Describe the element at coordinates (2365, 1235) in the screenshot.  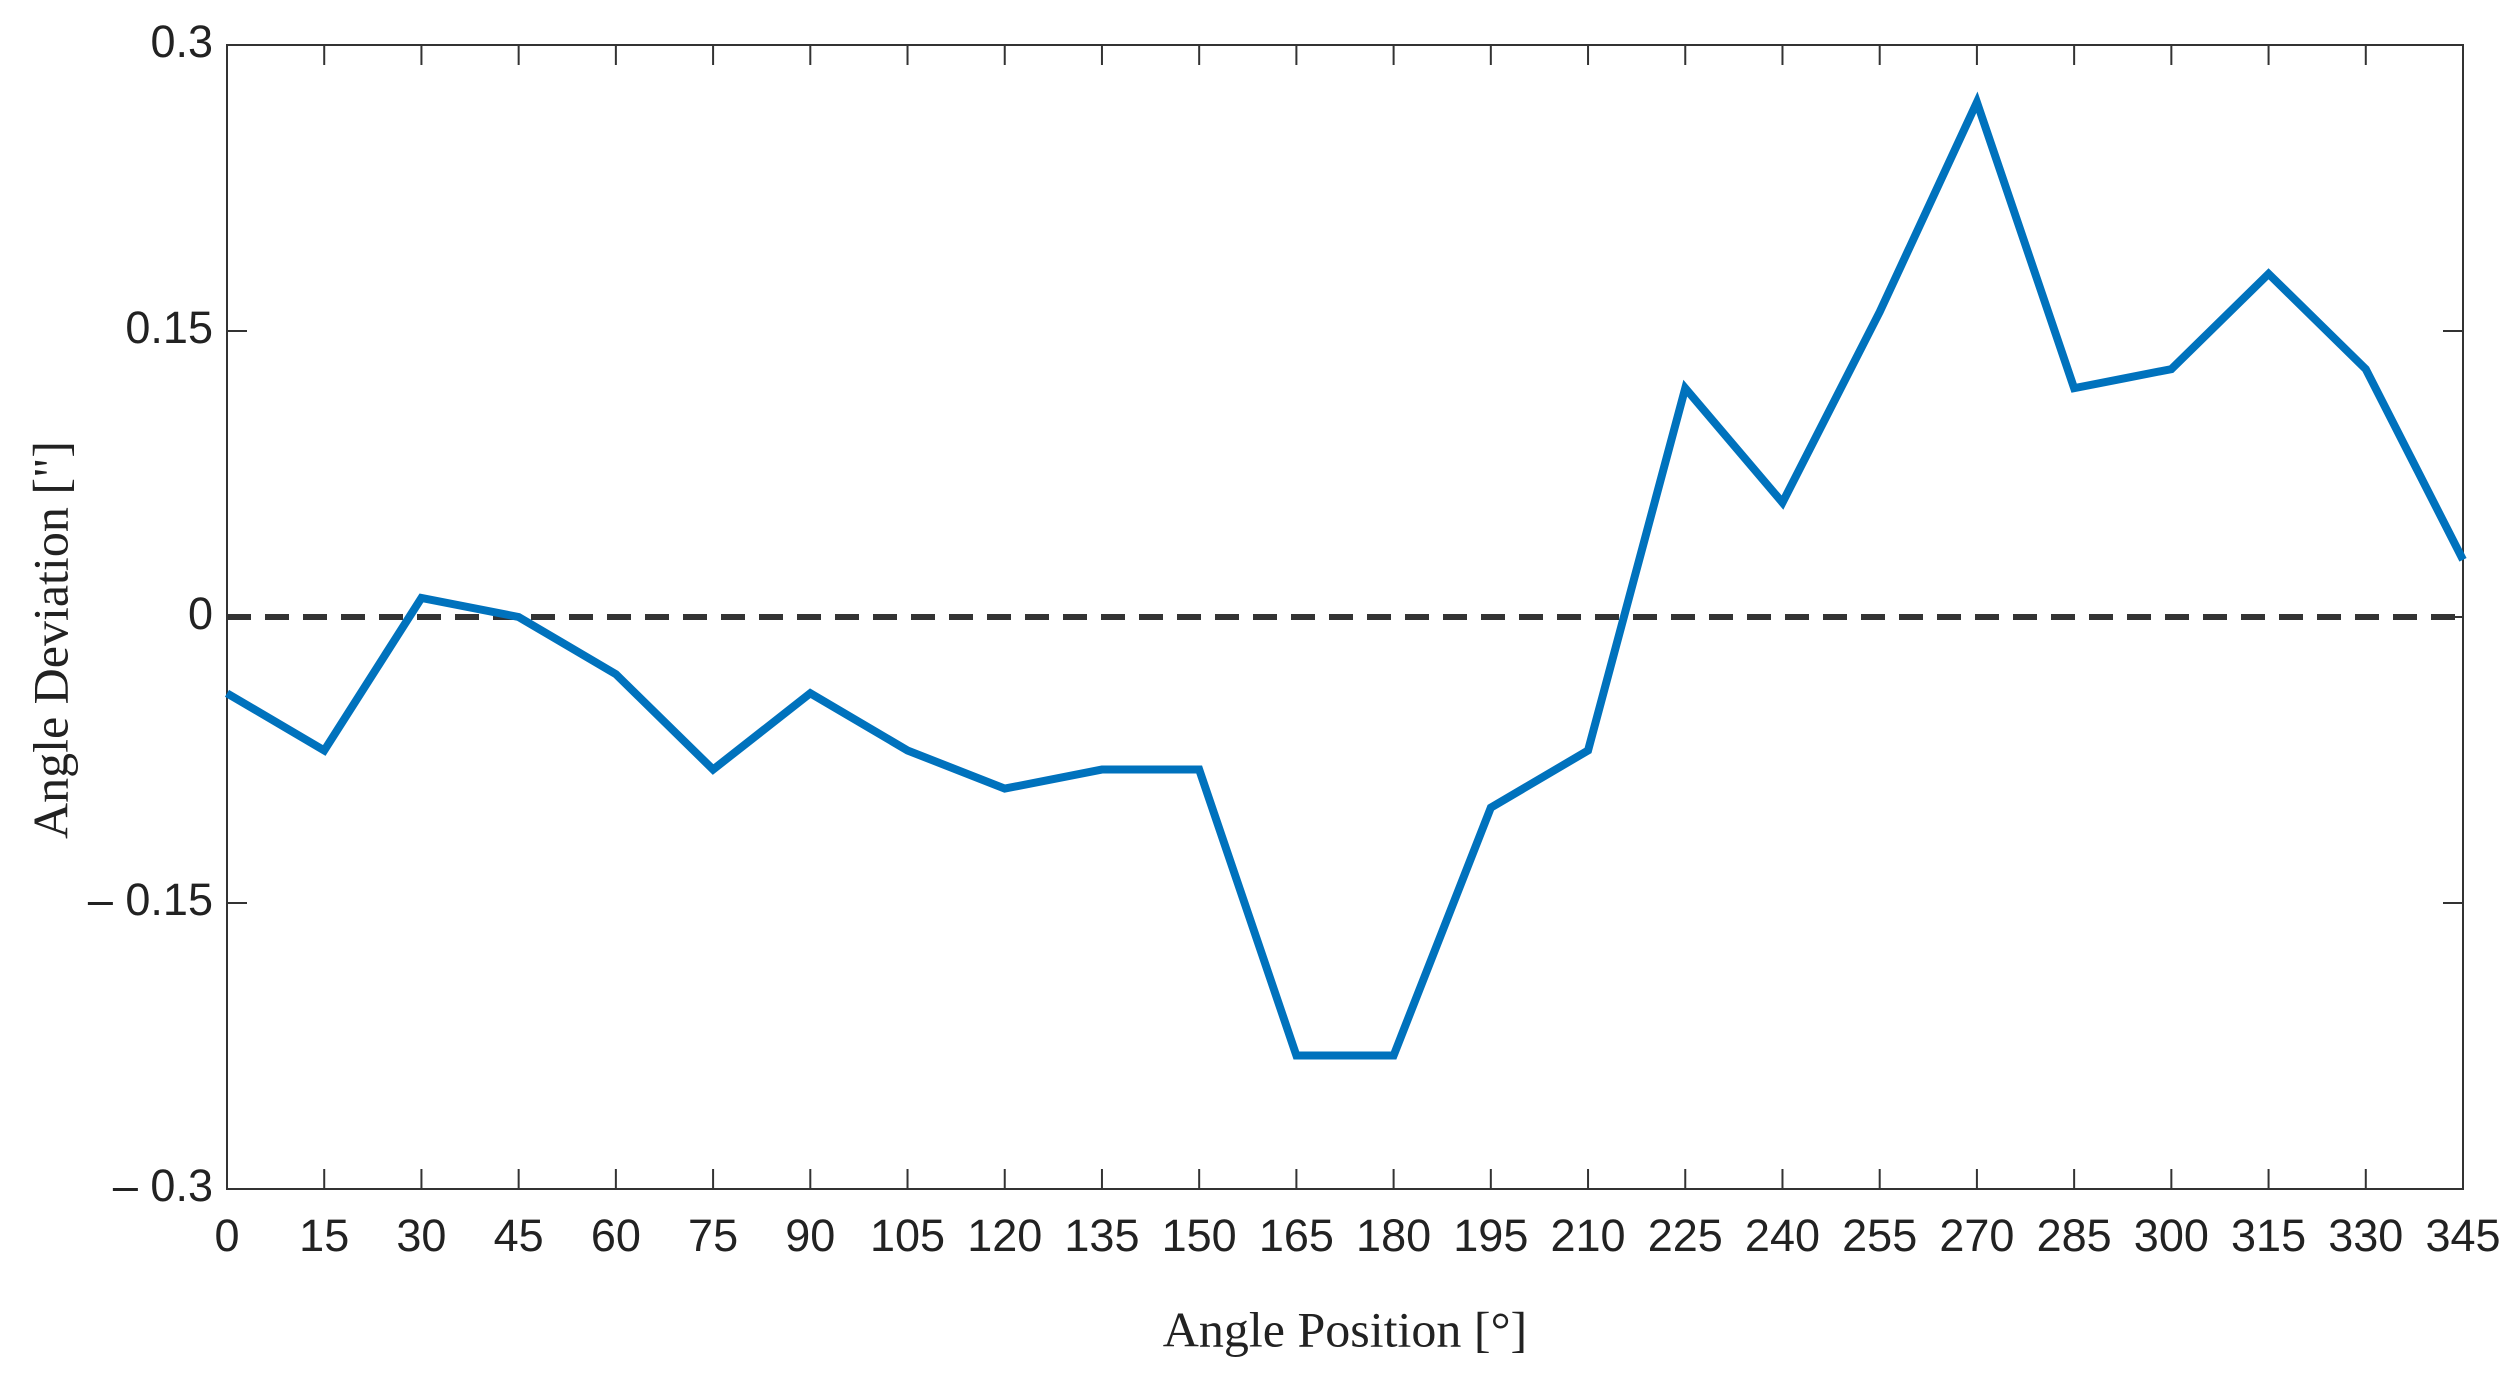
I see `x-tick-label: 330` at that location.